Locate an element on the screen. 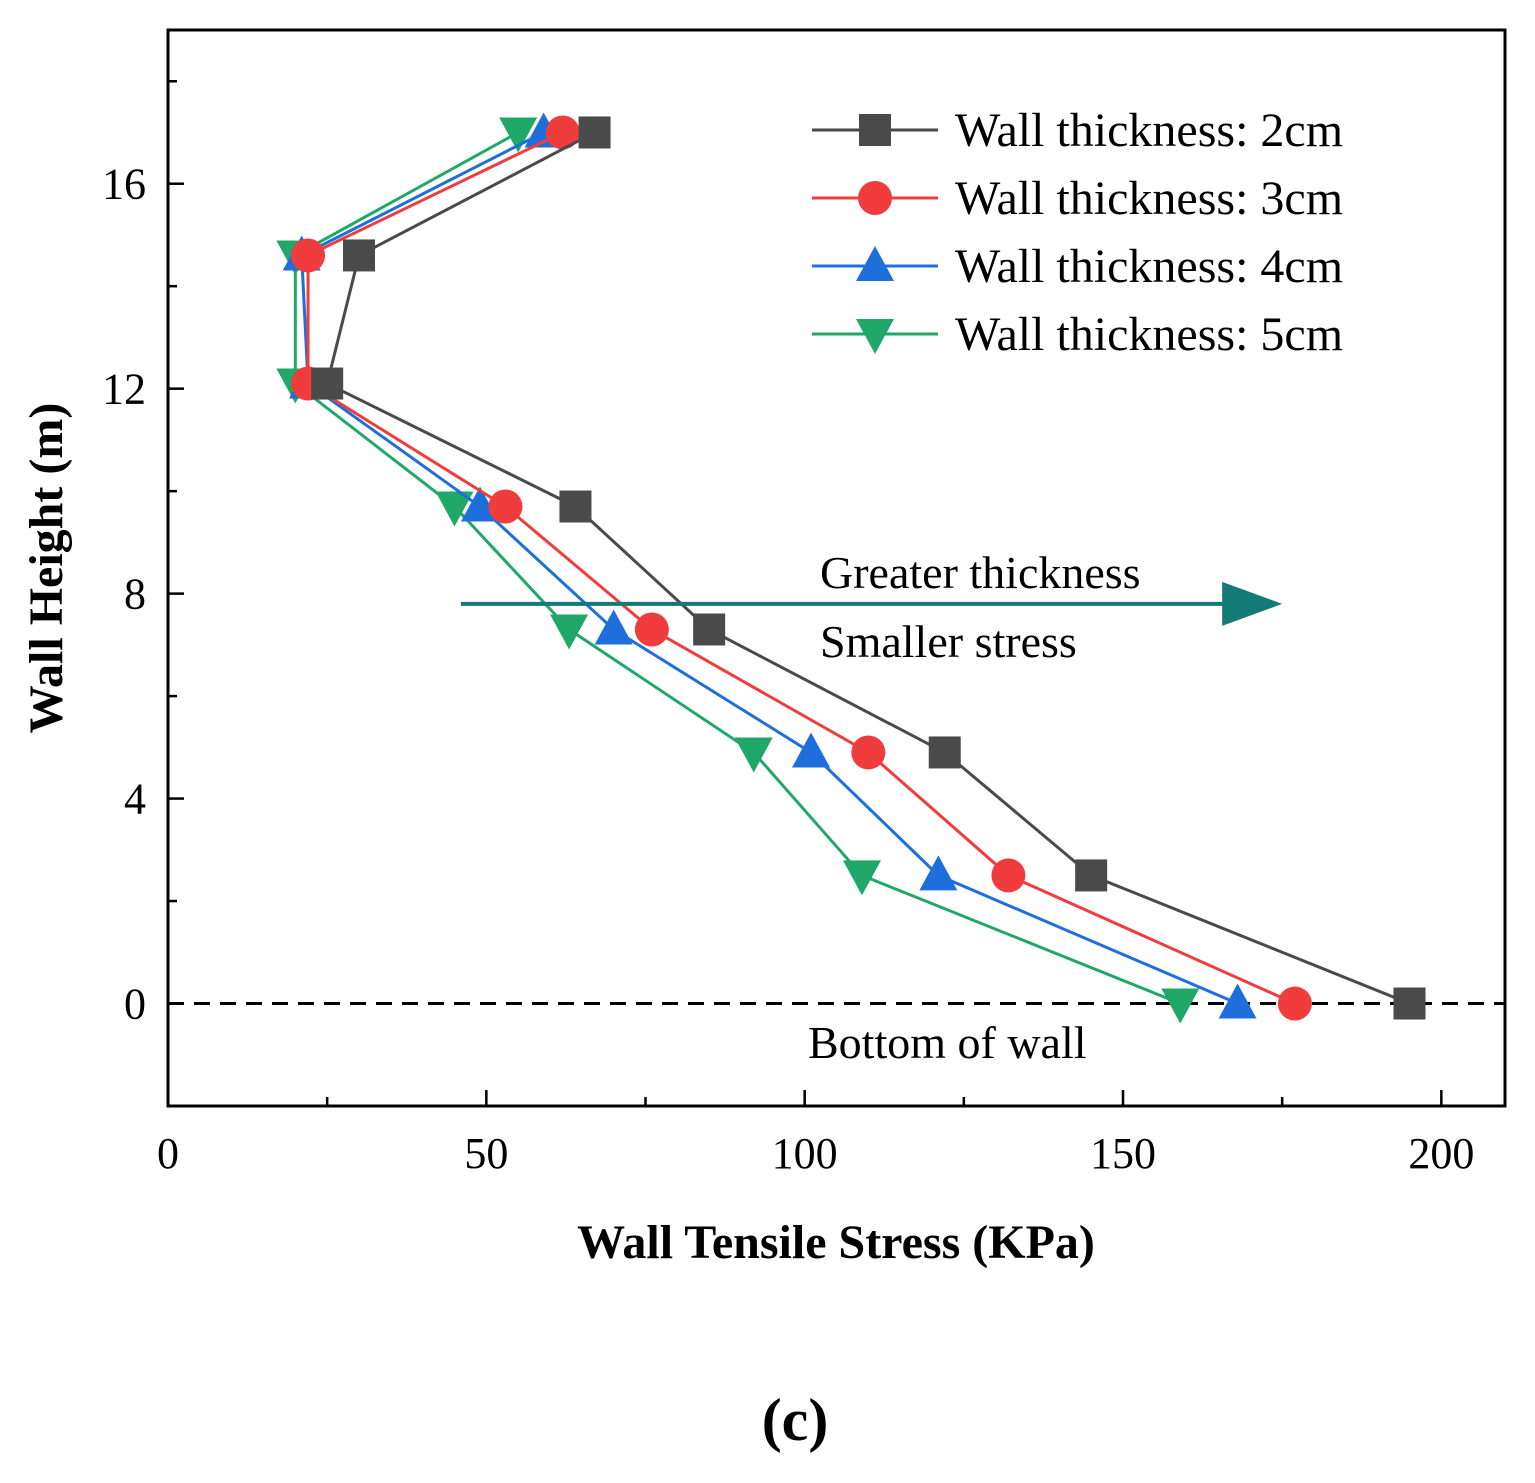 This screenshot has height=1483, width=1535. x-axis-title: Wall Tensile Stress (KPa) is located at coordinates (836, 1242).